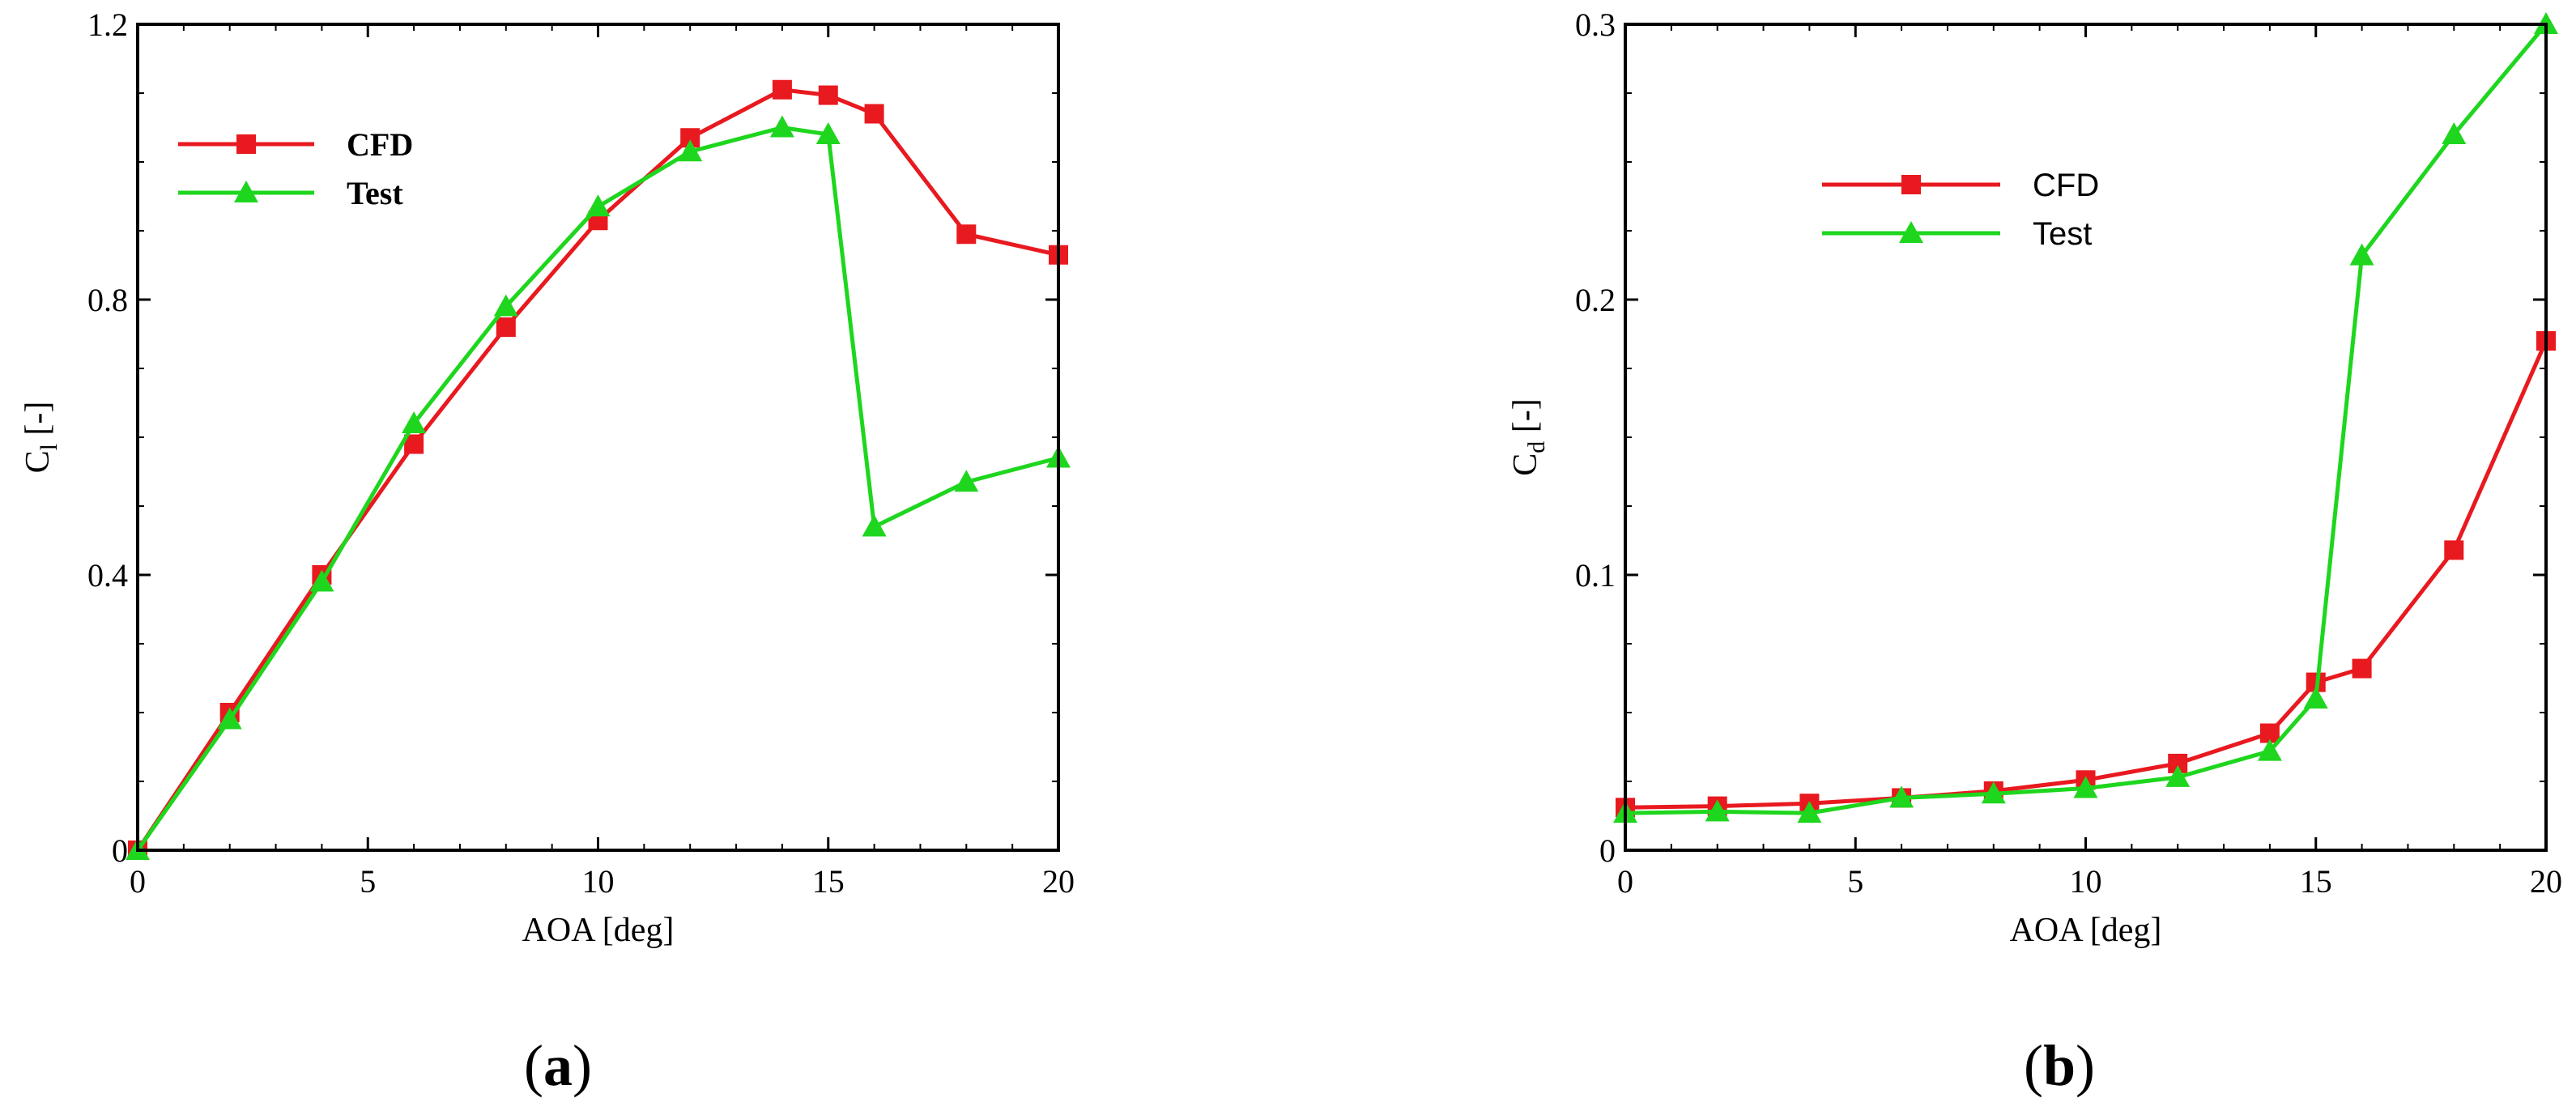 The image size is (2576, 1115). What do you see at coordinates (1528, 436) in the screenshot?
I see `y-axis-title: Cd [-]` at bounding box center [1528, 436].